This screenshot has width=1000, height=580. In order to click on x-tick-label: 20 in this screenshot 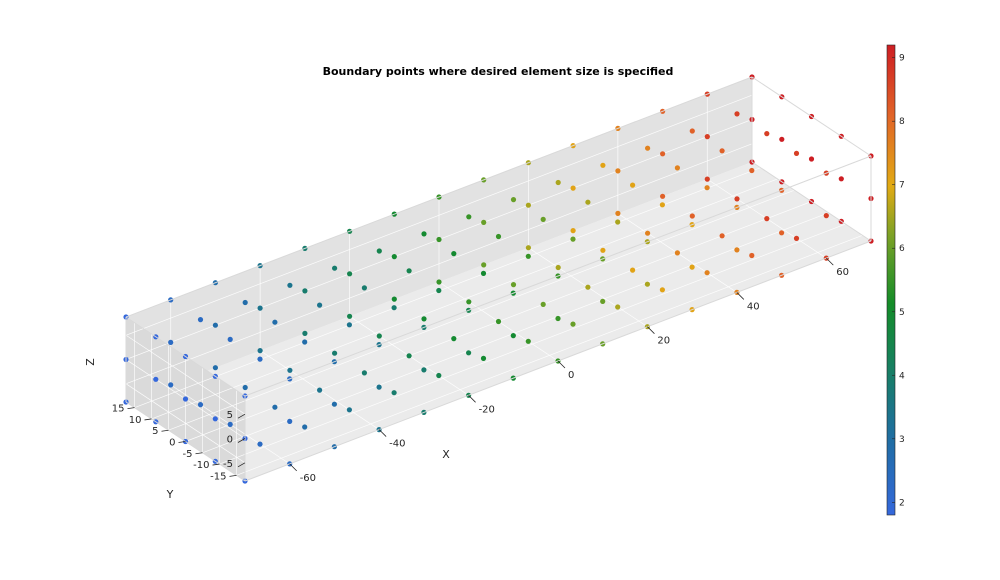, I will do `click(663, 341)`.